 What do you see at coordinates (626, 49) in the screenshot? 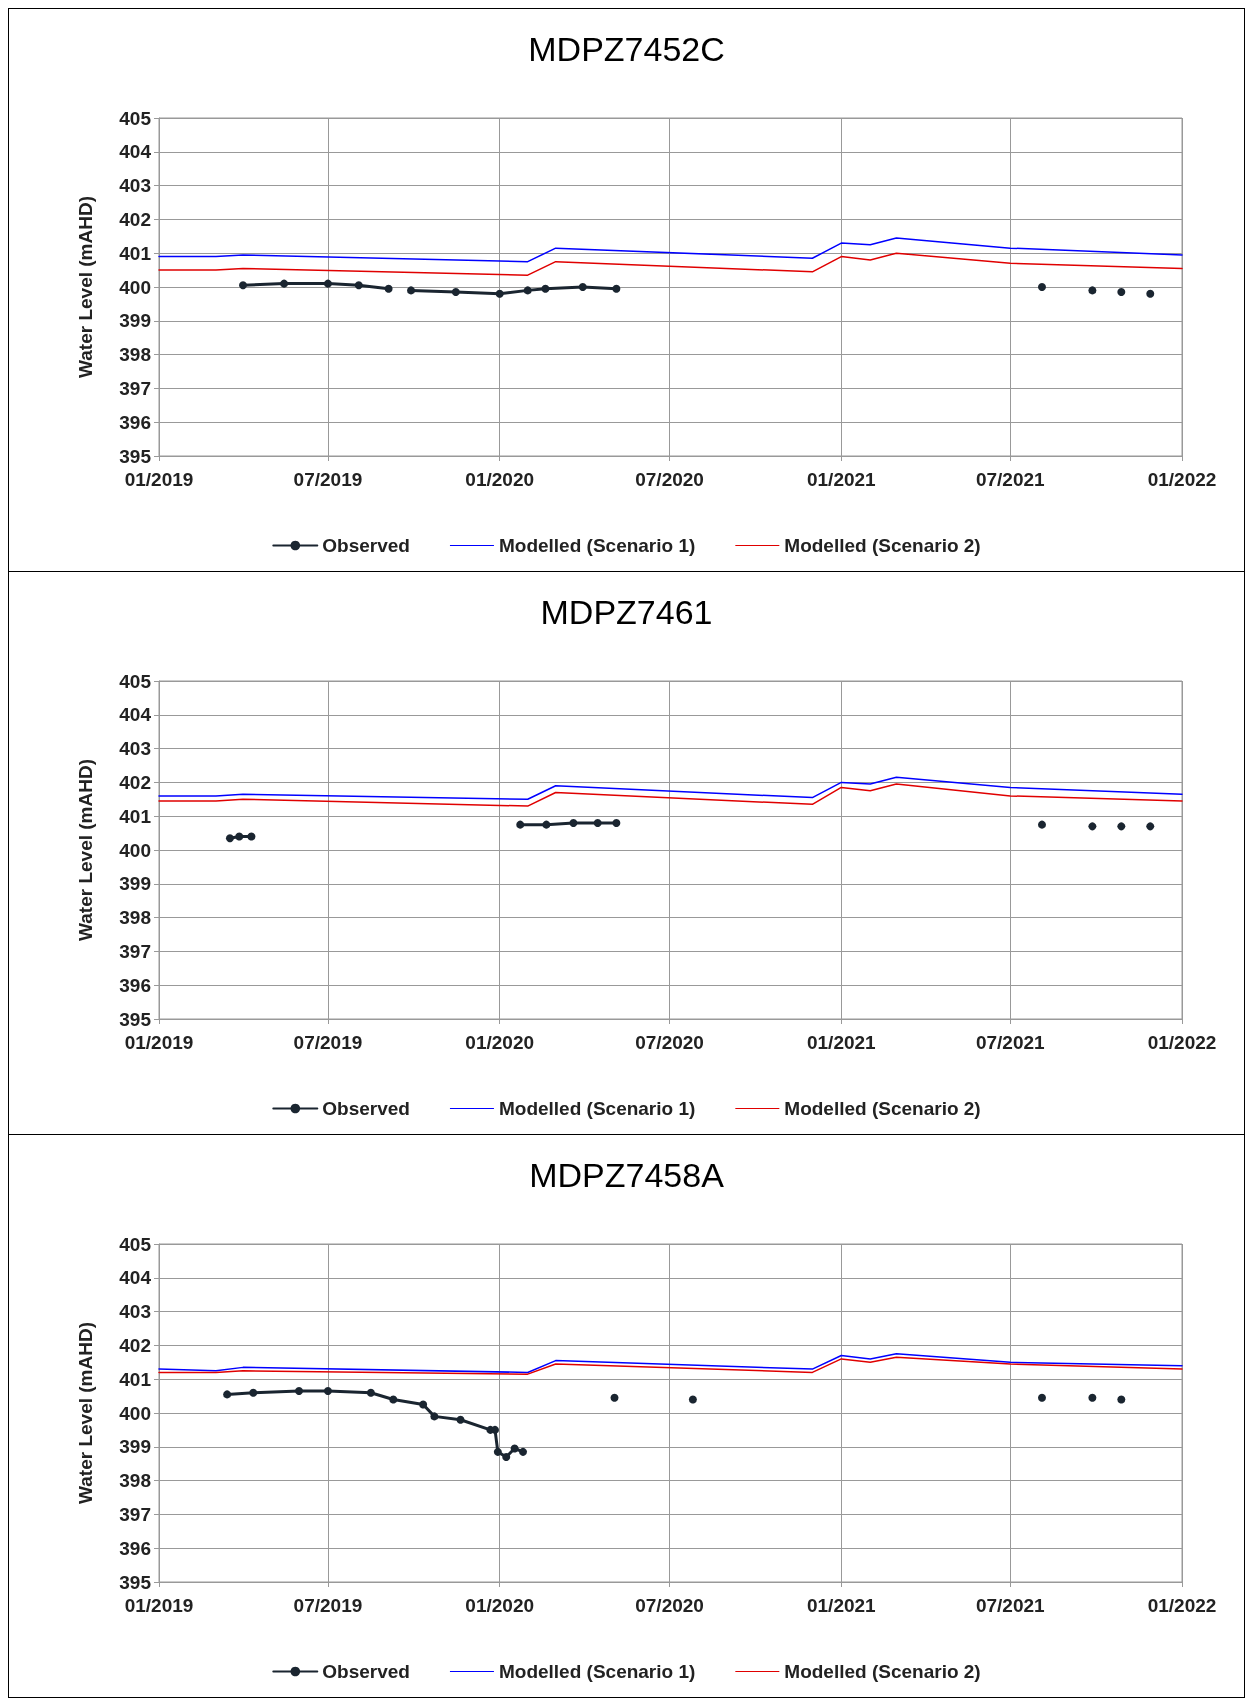
I see `chart-title: MDPZ7452C` at bounding box center [626, 49].